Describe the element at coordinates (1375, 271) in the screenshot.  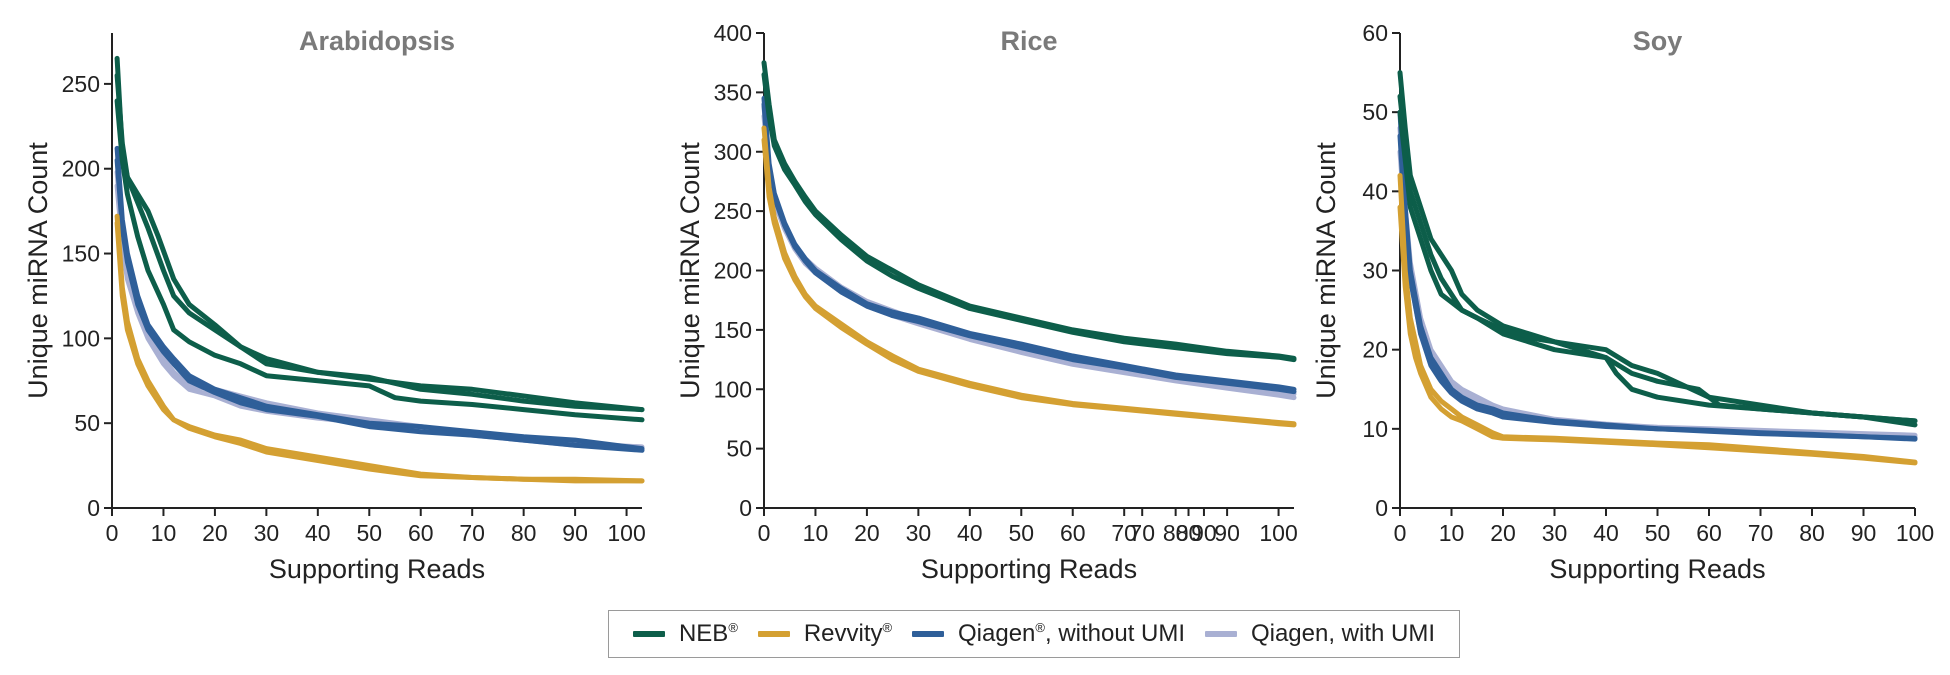
I see `y-tick-label: 30` at that location.